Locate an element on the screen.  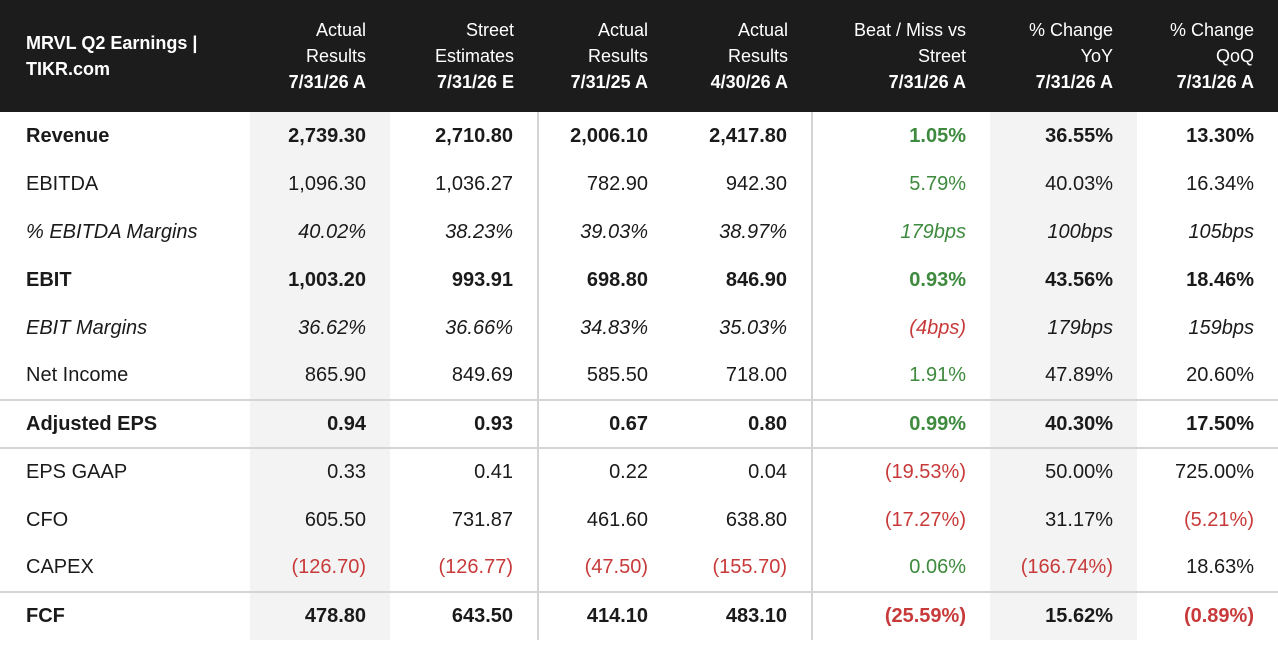
table-cell: 40.02% is located at coordinates (320, 232).